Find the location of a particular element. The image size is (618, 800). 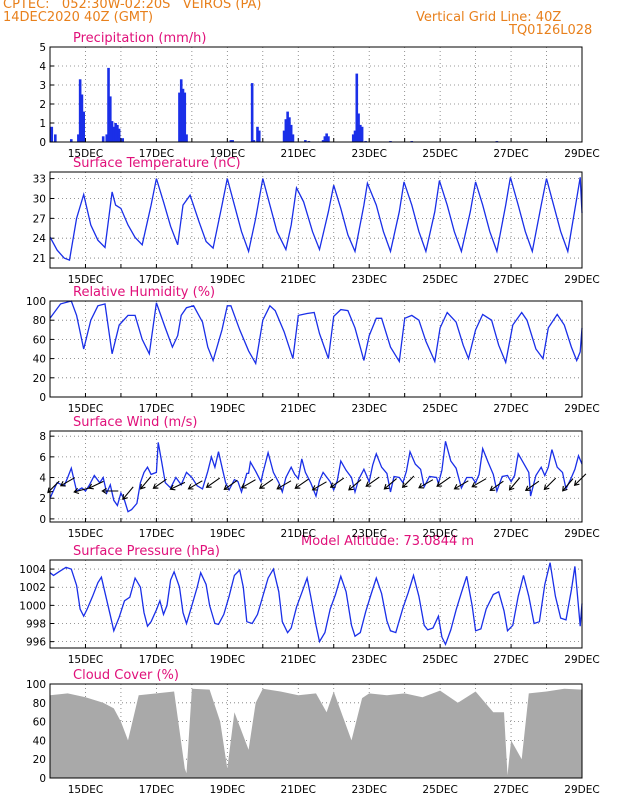

y-tick-label: 1000 is located at coordinates (32, 606).